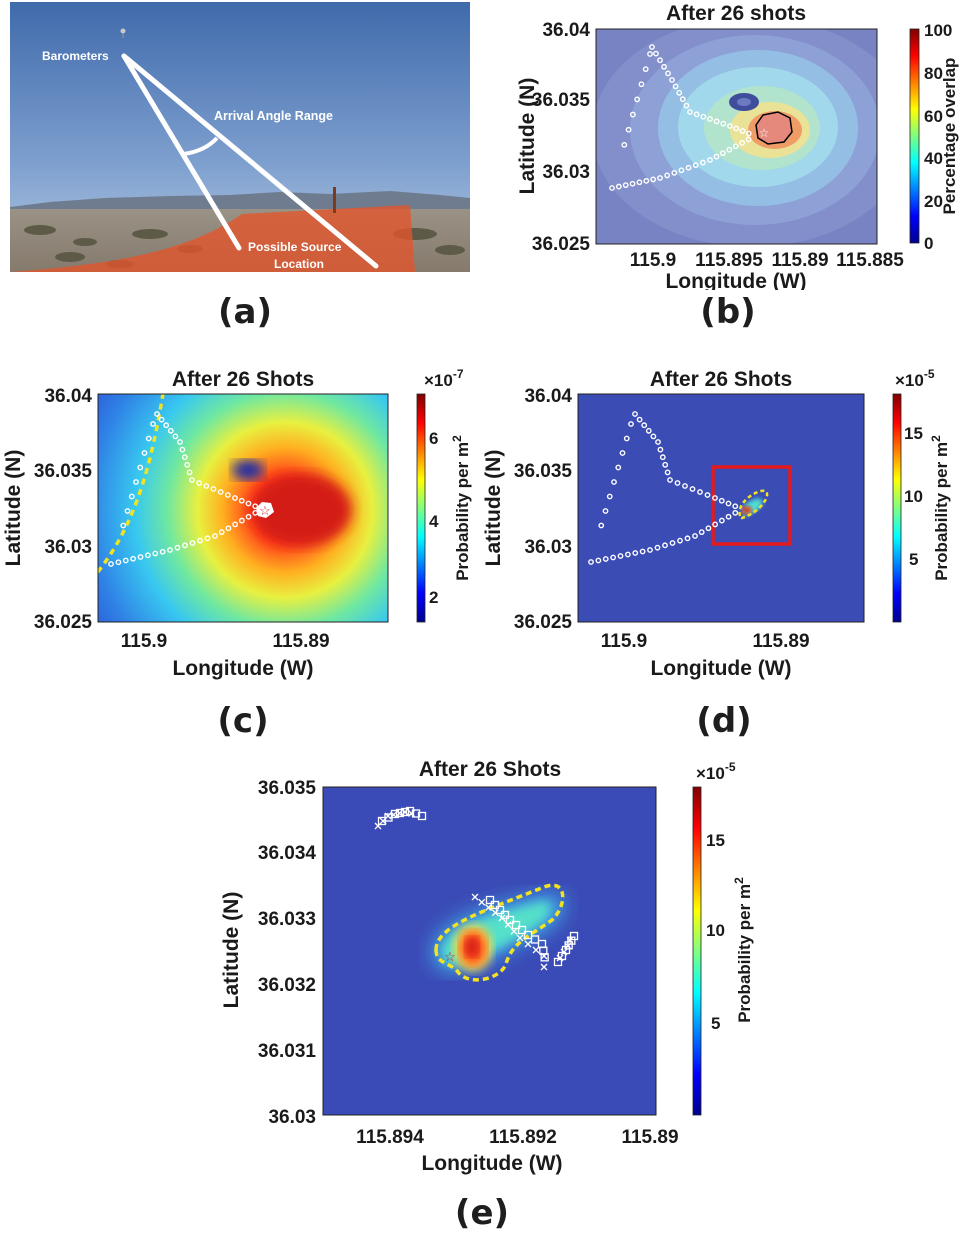 This screenshot has height=1238, width=960. Describe the element at coordinates (913, 559) in the screenshot. I see `colorbar-tick: 5` at that location.